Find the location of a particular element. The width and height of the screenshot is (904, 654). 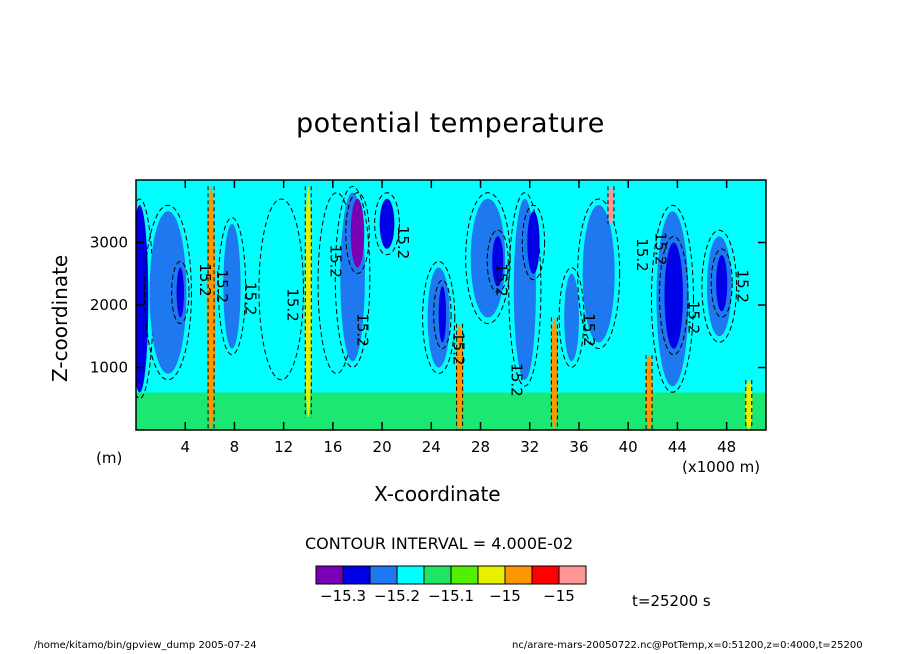

y-tick-label: 3000 is located at coordinates (109, 243).